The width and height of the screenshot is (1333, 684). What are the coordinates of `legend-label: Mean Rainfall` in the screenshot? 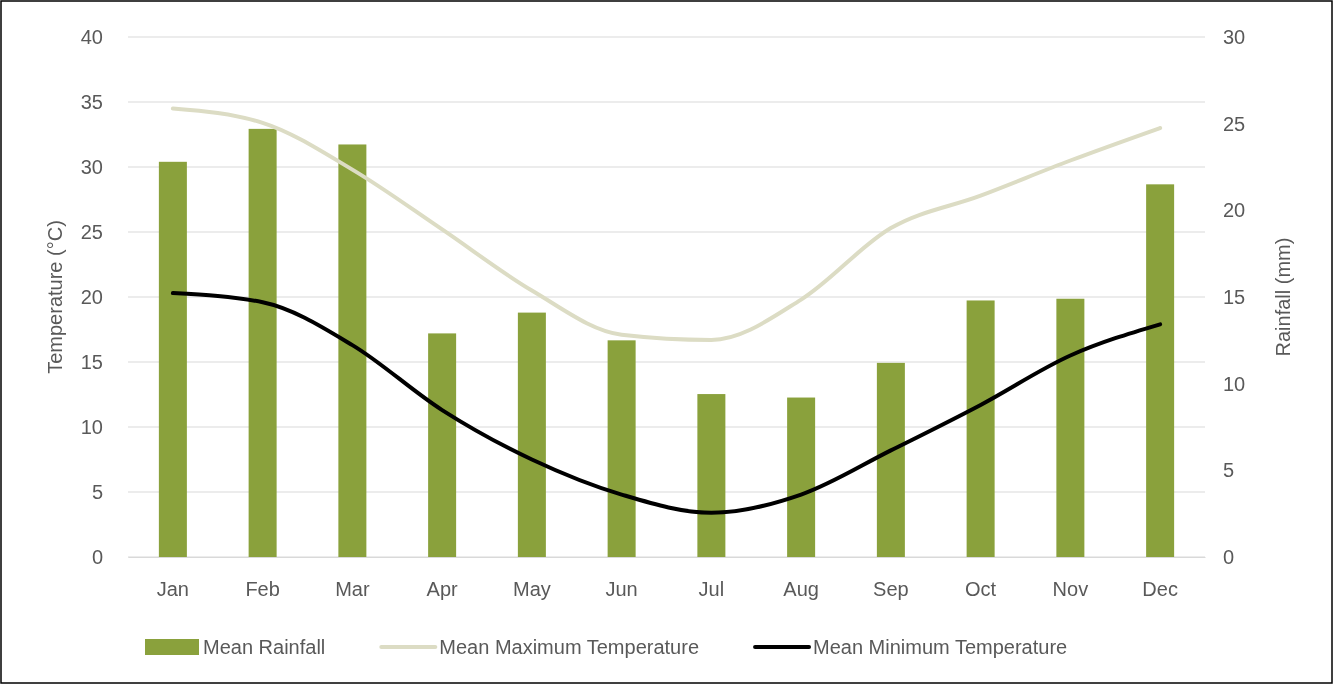 It's located at (264, 647).